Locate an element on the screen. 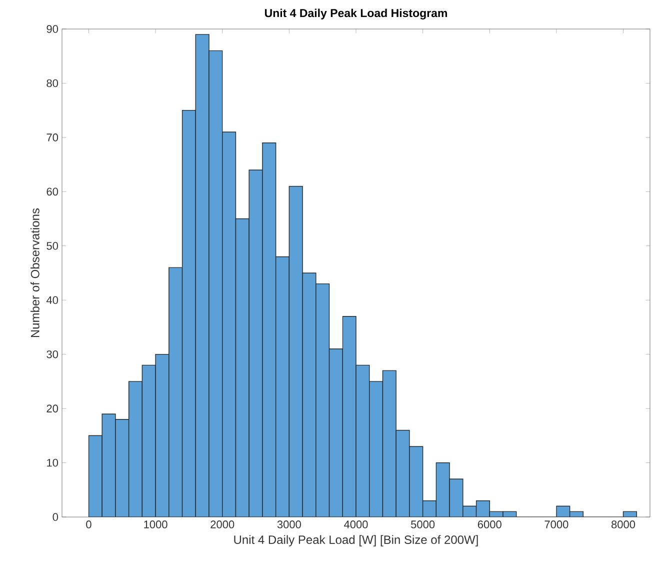  x-tick-label: 1000 is located at coordinates (156, 524).